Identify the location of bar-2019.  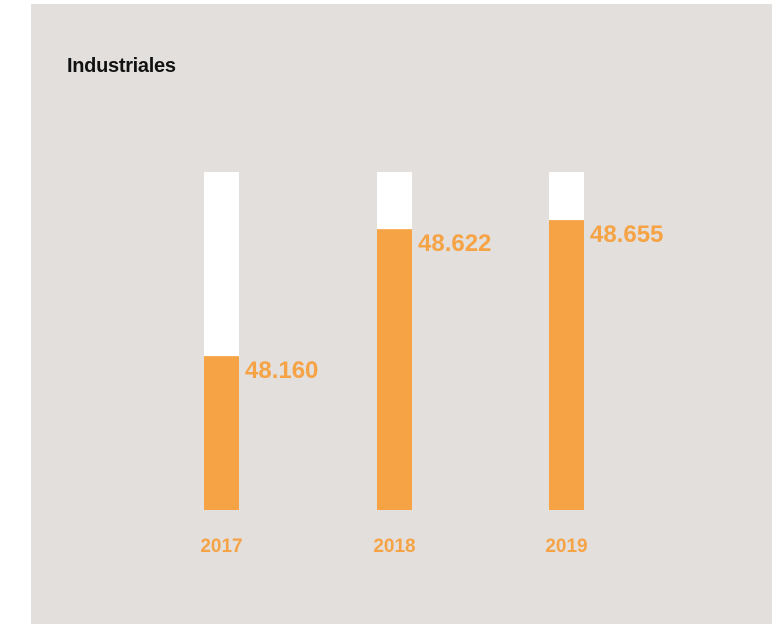
(566, 365).